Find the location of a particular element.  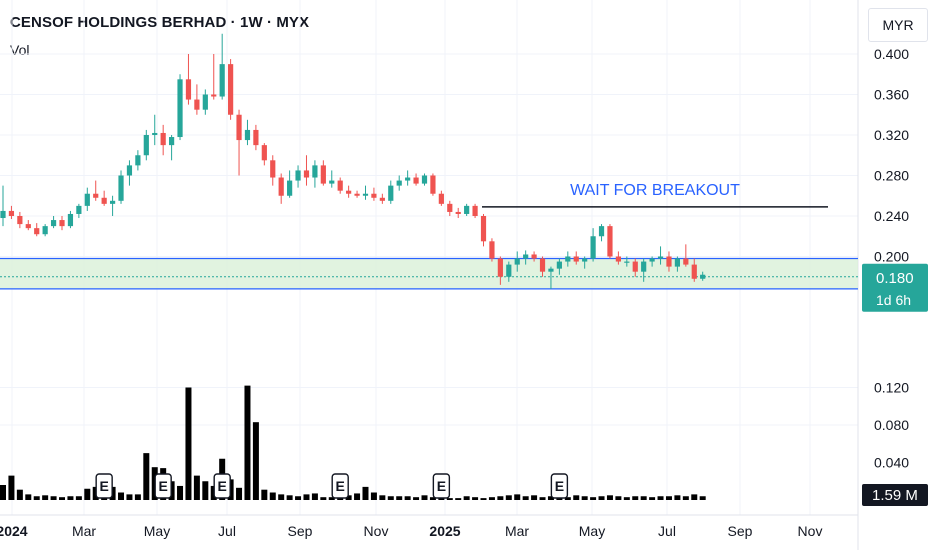

time-tick-label: Mar is located at coordinates (84, 531).